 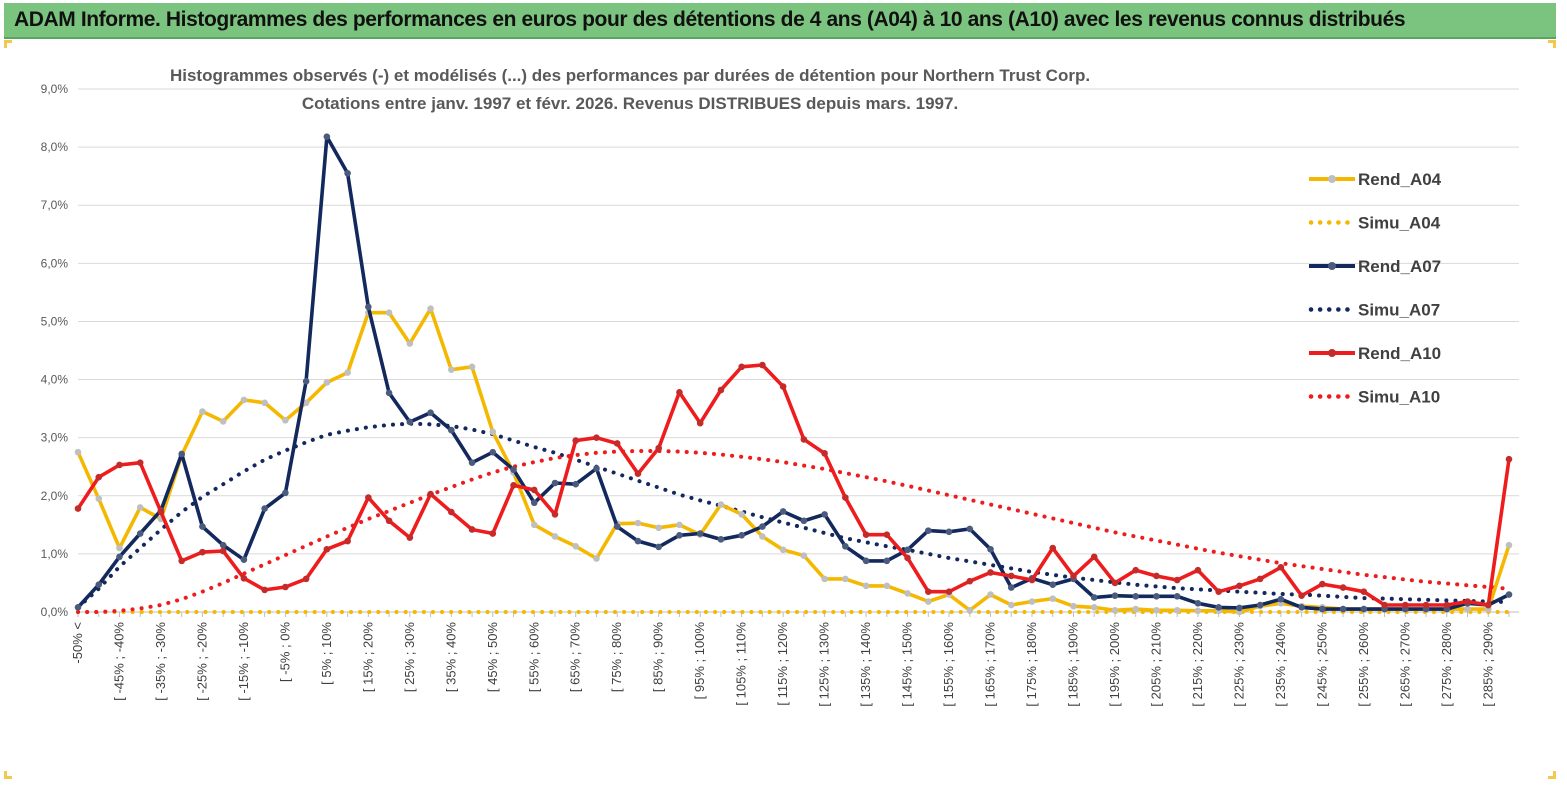 What do you see at coordinates (492, 657) in the screenshot?
I see `x-tick-label: [ 45% ; 50%` at bounding box center [492, 657].